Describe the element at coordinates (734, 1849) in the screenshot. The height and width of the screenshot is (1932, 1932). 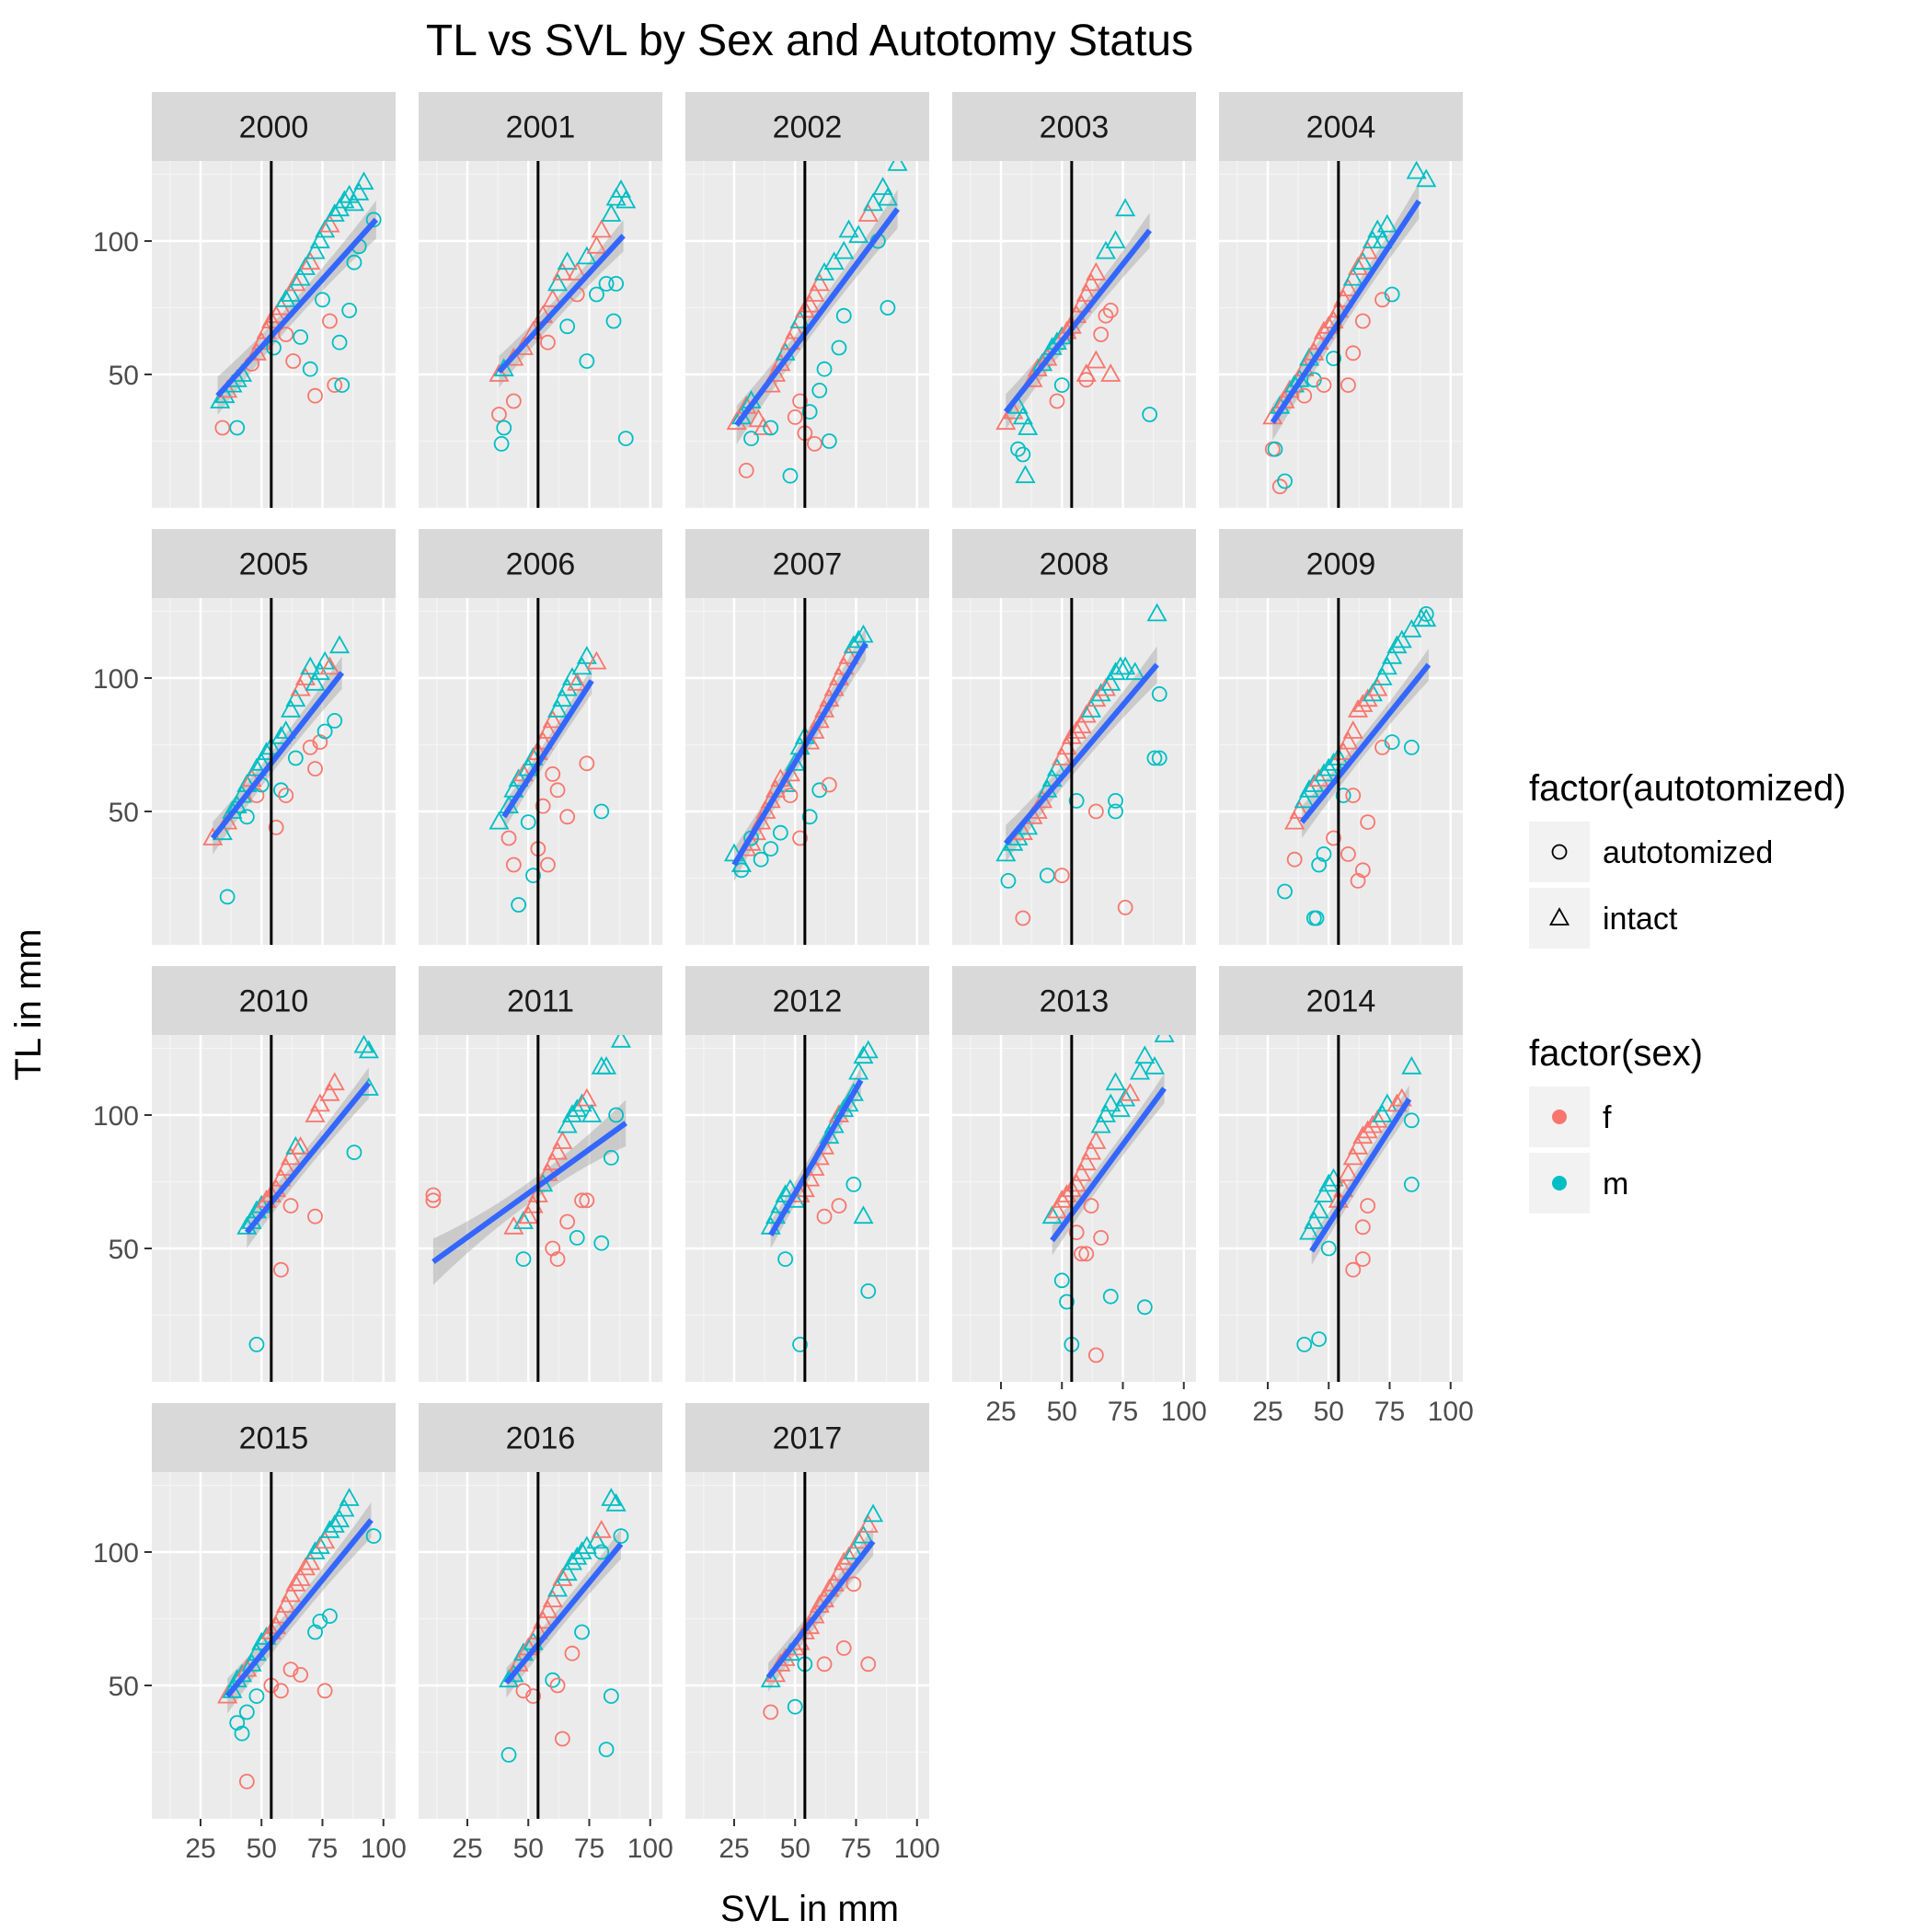
I see `x-tick-label: 25` at that location.